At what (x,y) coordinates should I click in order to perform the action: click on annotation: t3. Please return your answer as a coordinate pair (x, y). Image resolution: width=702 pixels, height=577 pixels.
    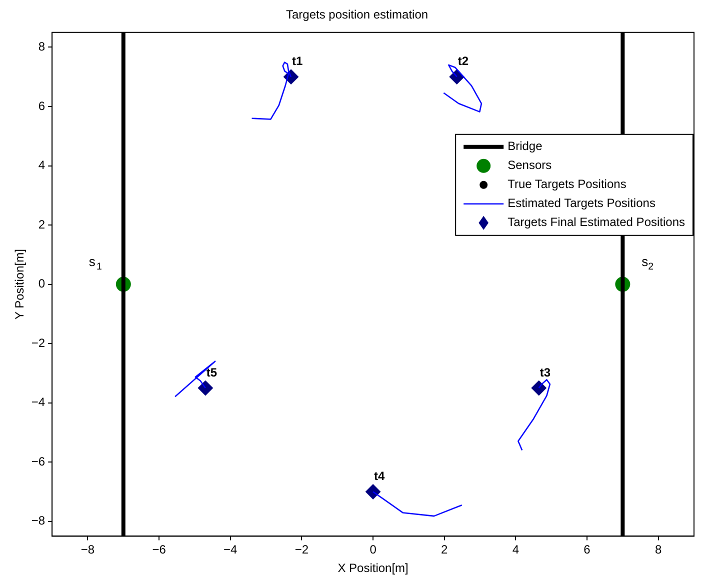
    Looking at the image, I should click on (545, 372).